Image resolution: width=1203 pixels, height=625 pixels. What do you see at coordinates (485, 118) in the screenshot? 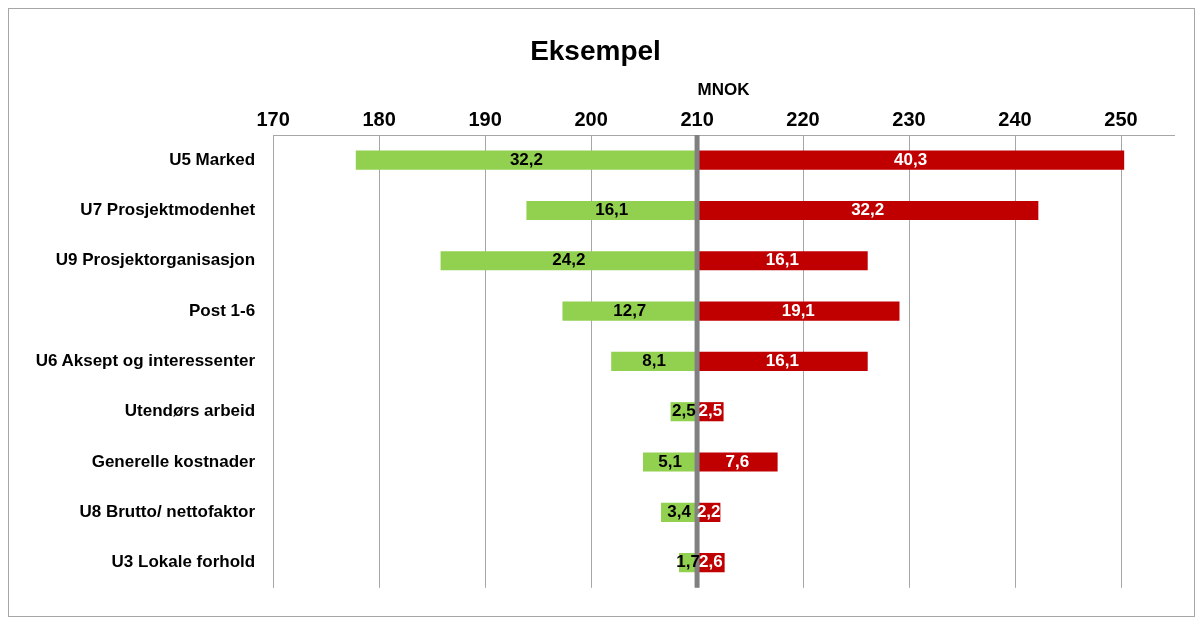
I see `x-tick-label: 190` at bounding box center [485, 118].